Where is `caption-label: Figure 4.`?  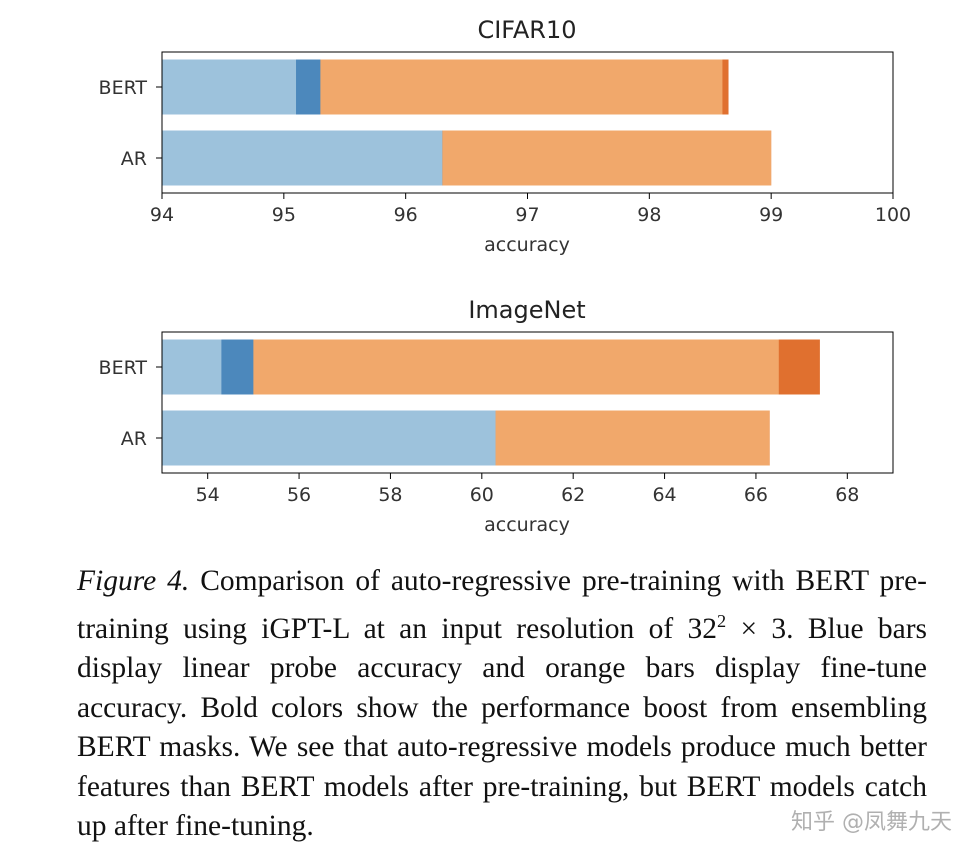 caption-label: Figure 4. is located at coordinates (133, 581).